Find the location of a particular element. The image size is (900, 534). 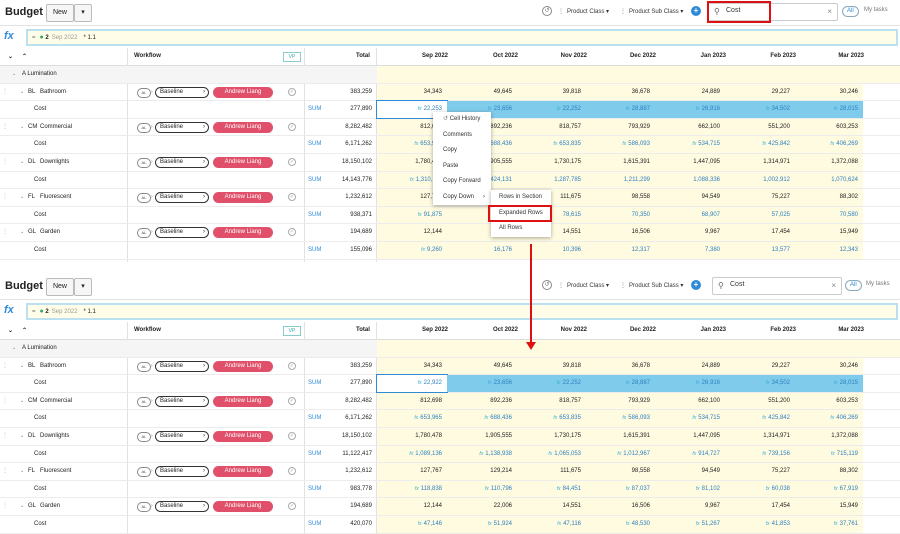

month-cell: fx 51,924 is located at coordinates (482, 524).